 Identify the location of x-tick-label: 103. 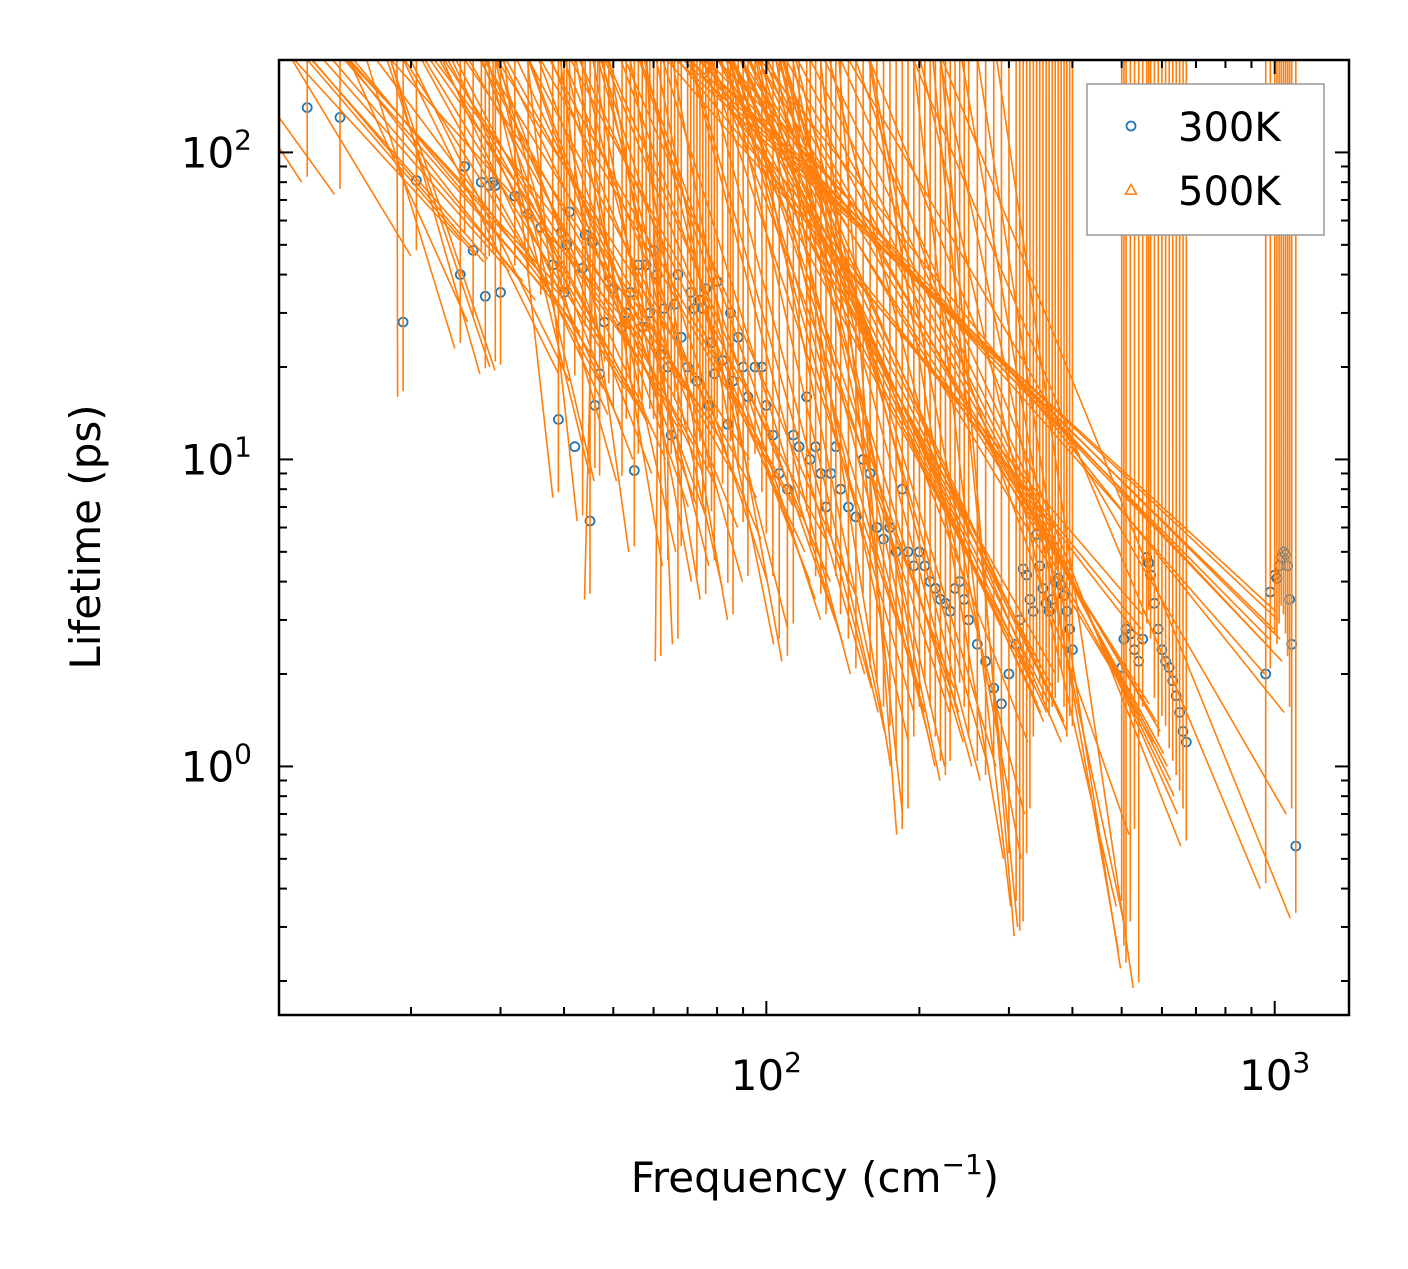
(1274, 1073).